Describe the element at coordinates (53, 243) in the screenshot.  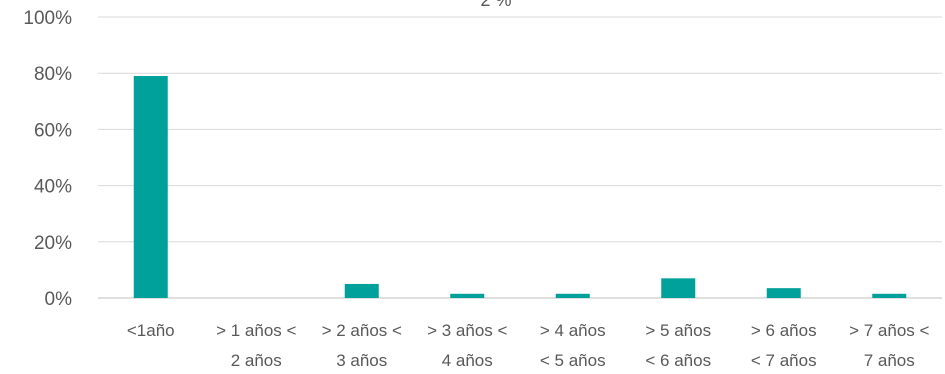
I see `y-tick-label: 20%` at that location.